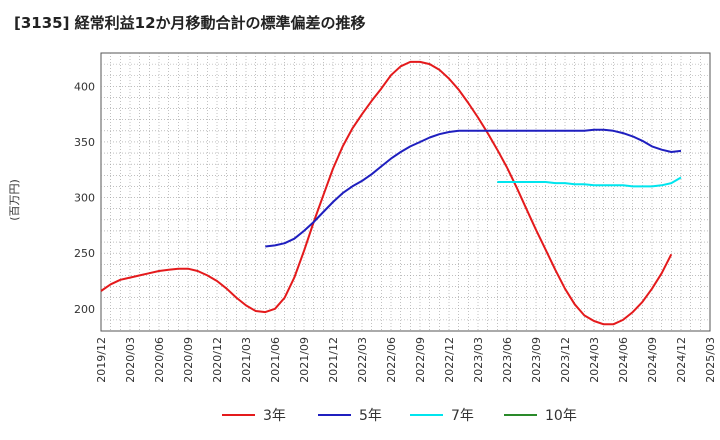 This screenshot has height=440, width=720. Describe the element at coordinates (333, 360) in the screenshot. I see `x-tick-label: 2021/12` at that location.